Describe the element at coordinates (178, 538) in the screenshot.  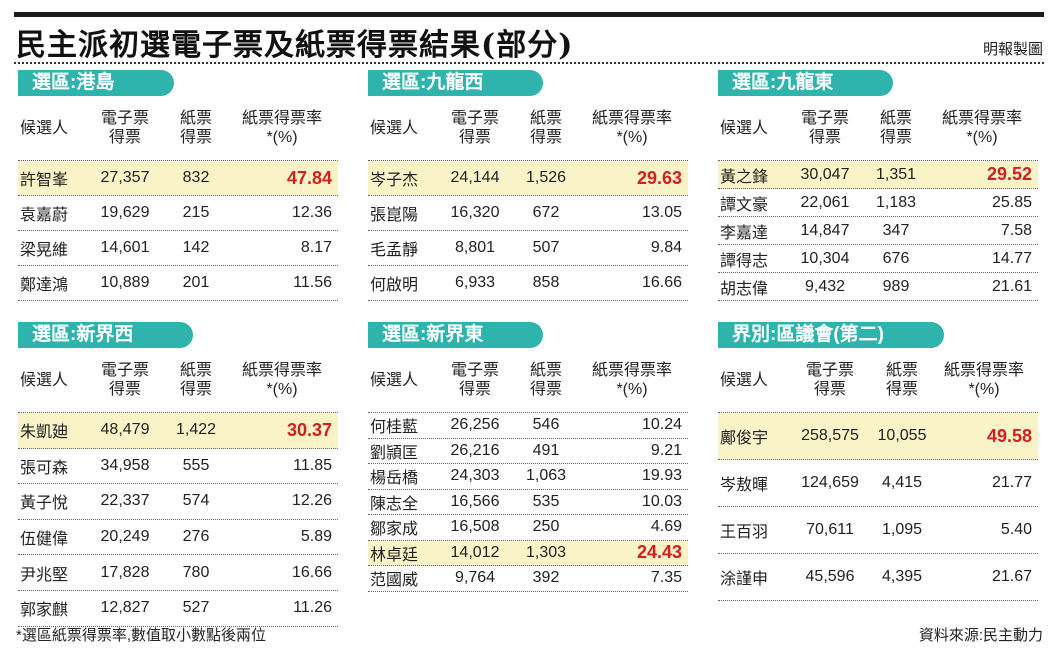
I see `table-row: 伍健偉 20,249 276 5.89` at that location.